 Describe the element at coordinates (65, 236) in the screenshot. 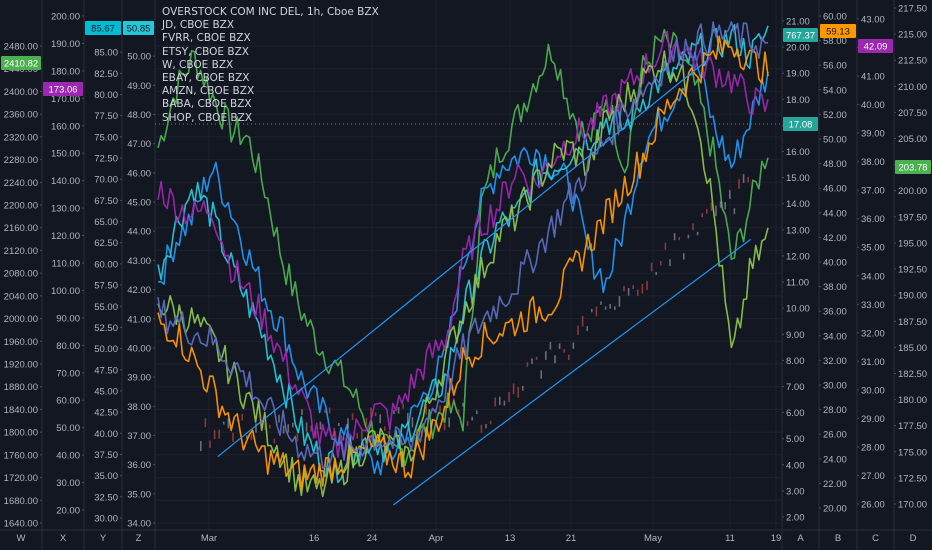

I see `y-tick-label: 120.00` at that location.